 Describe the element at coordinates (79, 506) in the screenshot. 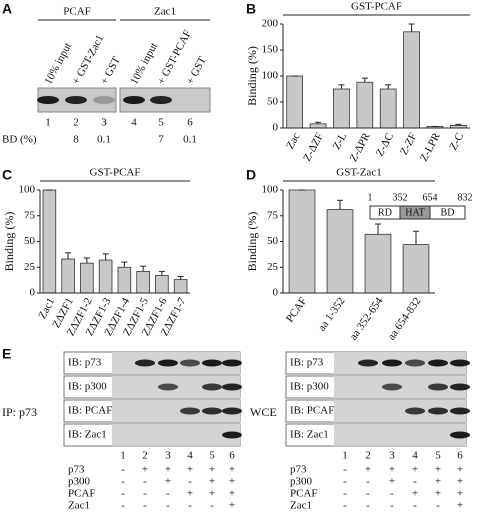

I see `condition-name: Zac1` at that location.